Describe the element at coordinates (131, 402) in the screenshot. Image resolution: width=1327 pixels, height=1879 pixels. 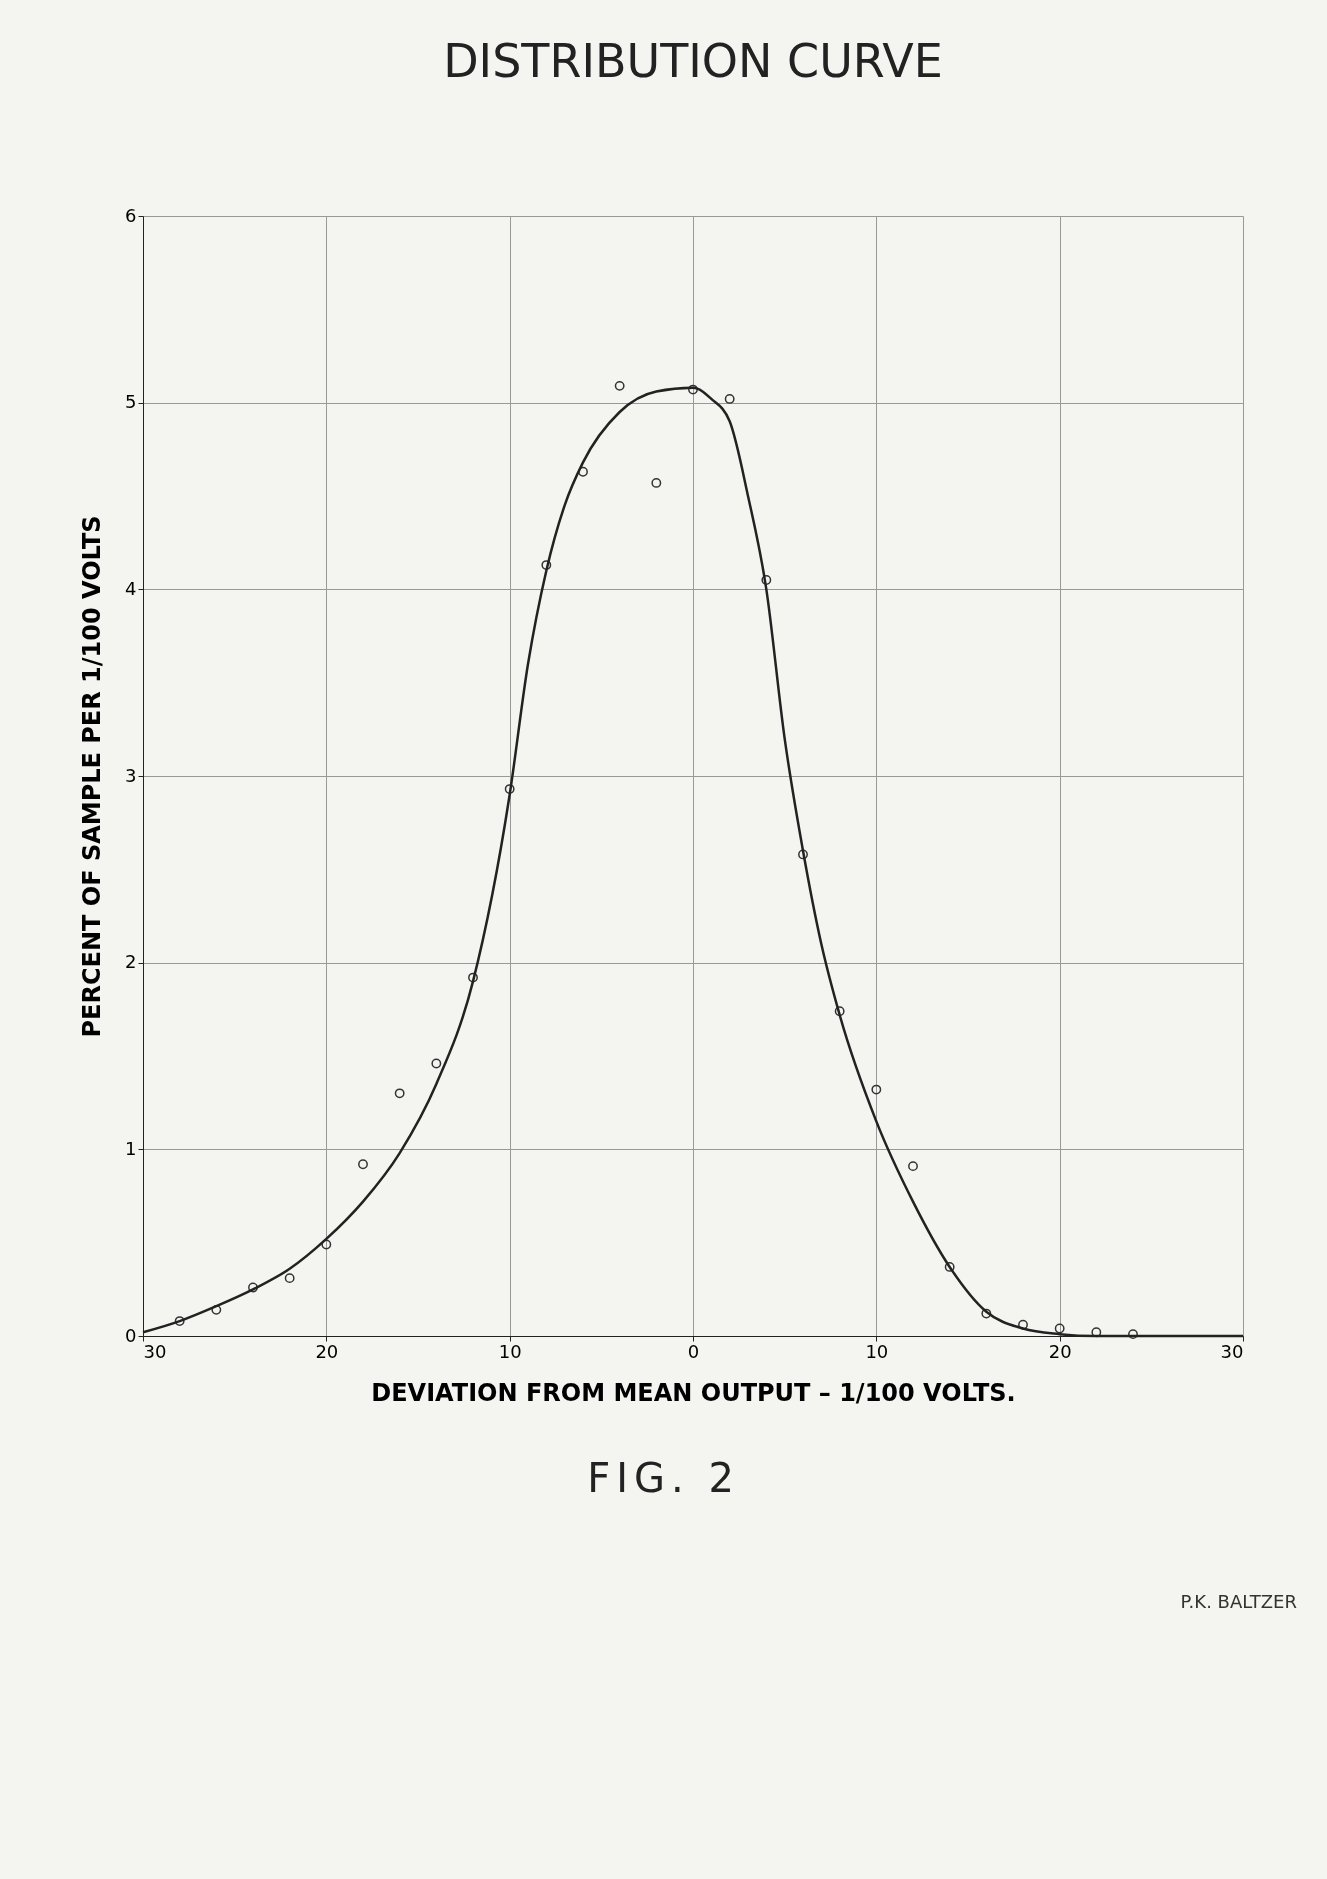
I see `y-tick-label: 5` at that location.